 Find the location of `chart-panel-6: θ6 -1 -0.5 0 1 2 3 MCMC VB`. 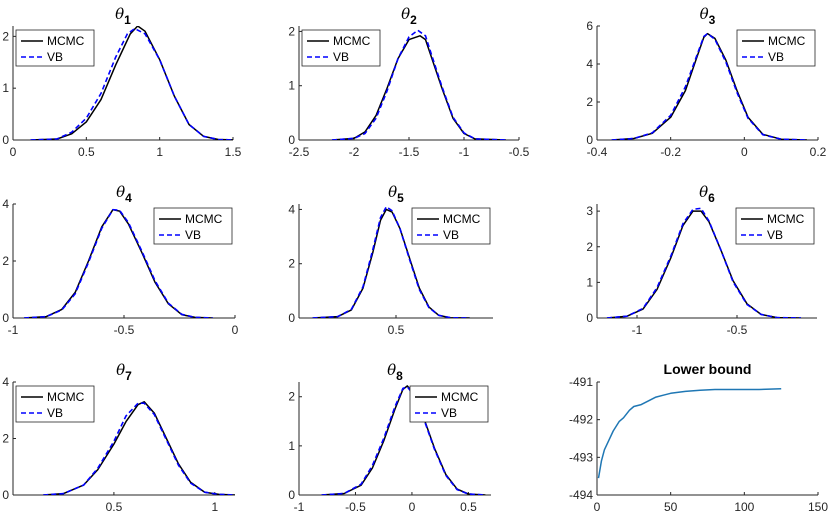

chart-panel-6: θ6 -1 -0.5 0 1 2 3 MCMC VB is located at coordinates (701, 260).